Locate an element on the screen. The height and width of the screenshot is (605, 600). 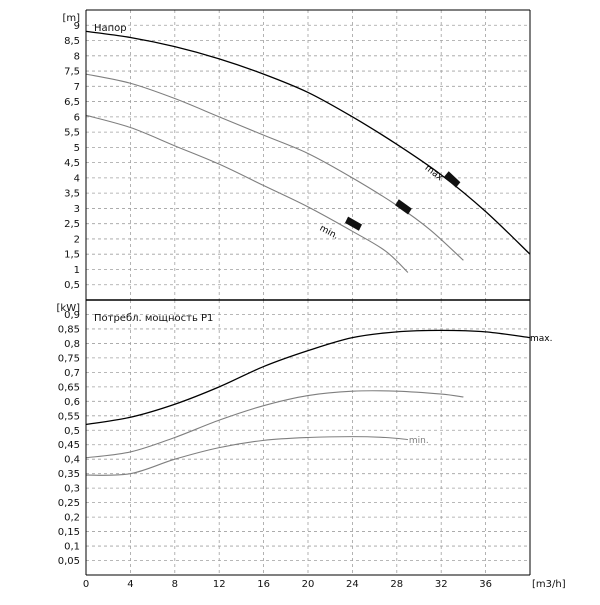
x-tick-label: 32 is located at coordinates (441, 584).